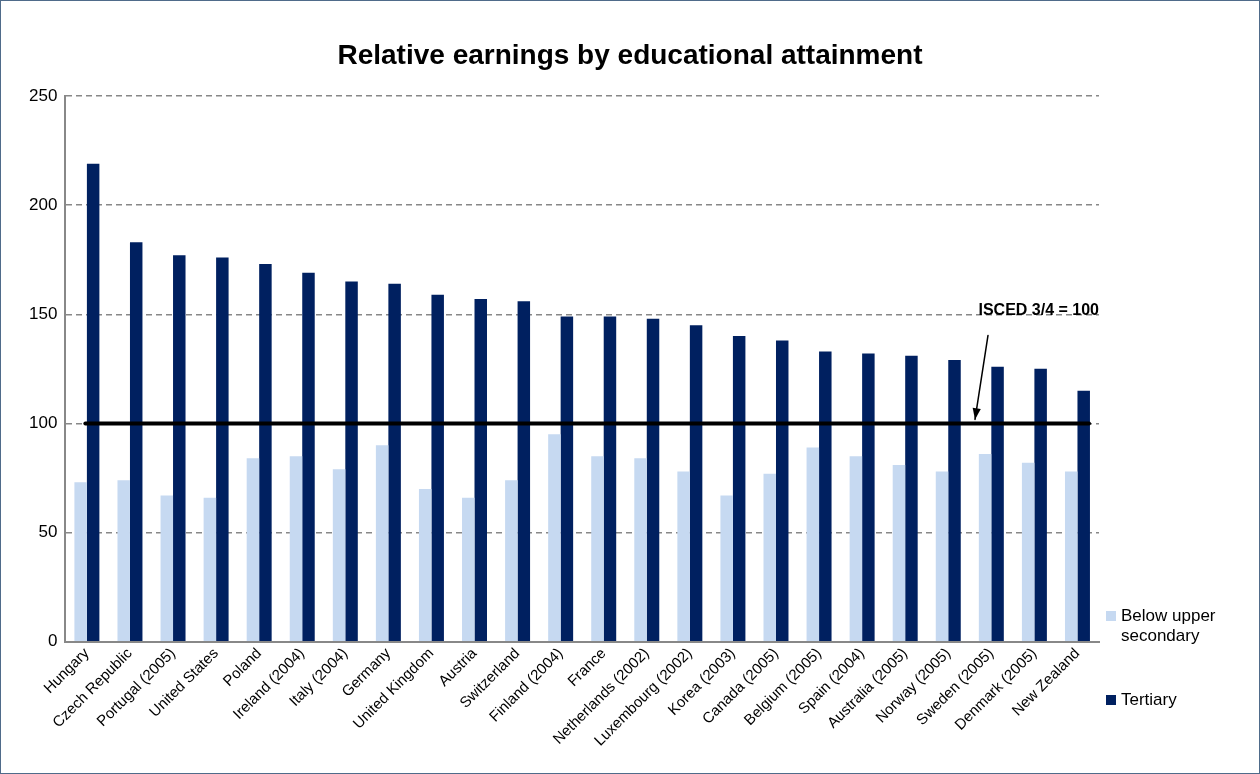  What do you see at coordinates (630, 55) in the screenshot?
I see `chart-title: Relative earnings by educational attainment` at bounding box center [630, 55].